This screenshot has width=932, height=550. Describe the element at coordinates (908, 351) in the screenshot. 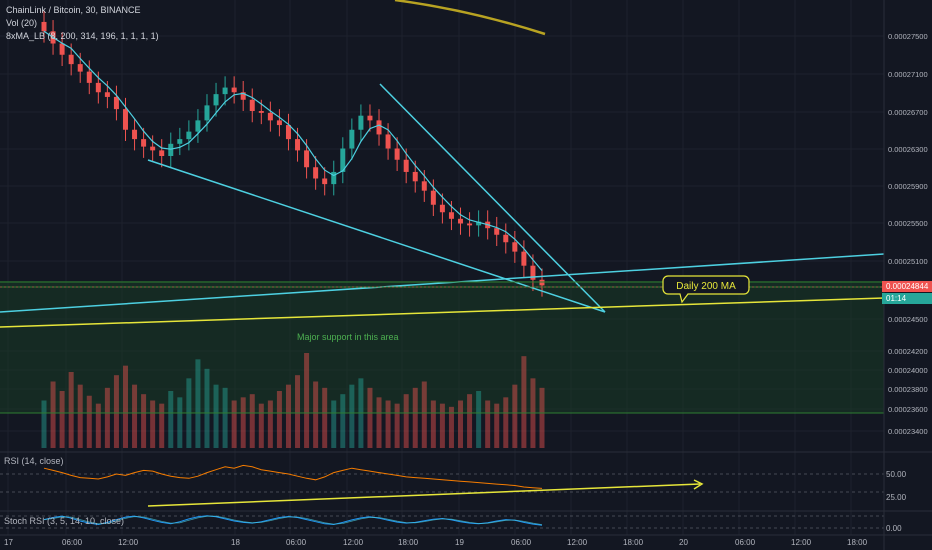

I see `y-tick-label: 0.00024200` at that location.